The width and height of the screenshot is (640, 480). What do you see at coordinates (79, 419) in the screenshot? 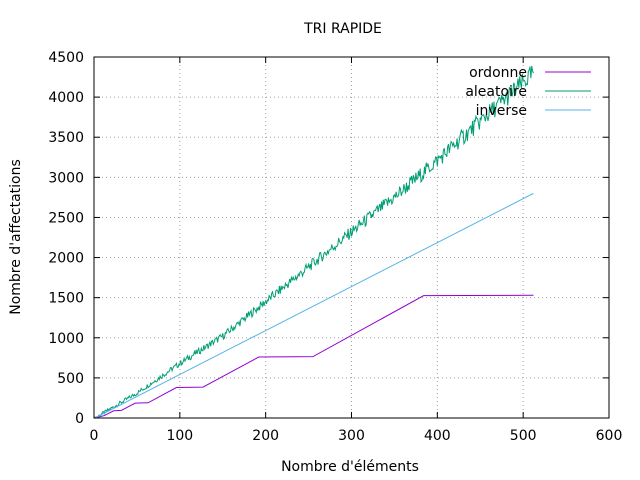
I see `y-tick-label: 0` at bounding box center [79, 419].